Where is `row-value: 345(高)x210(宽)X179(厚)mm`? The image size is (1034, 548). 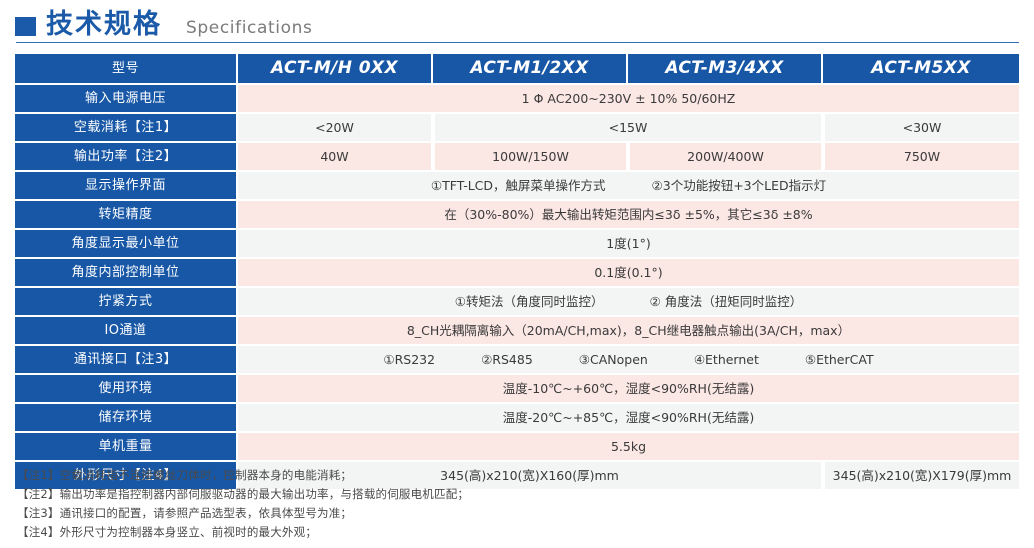
row-value: 345(高)x210(宽)X179(厚)mm is located at coordinates (921, 475).